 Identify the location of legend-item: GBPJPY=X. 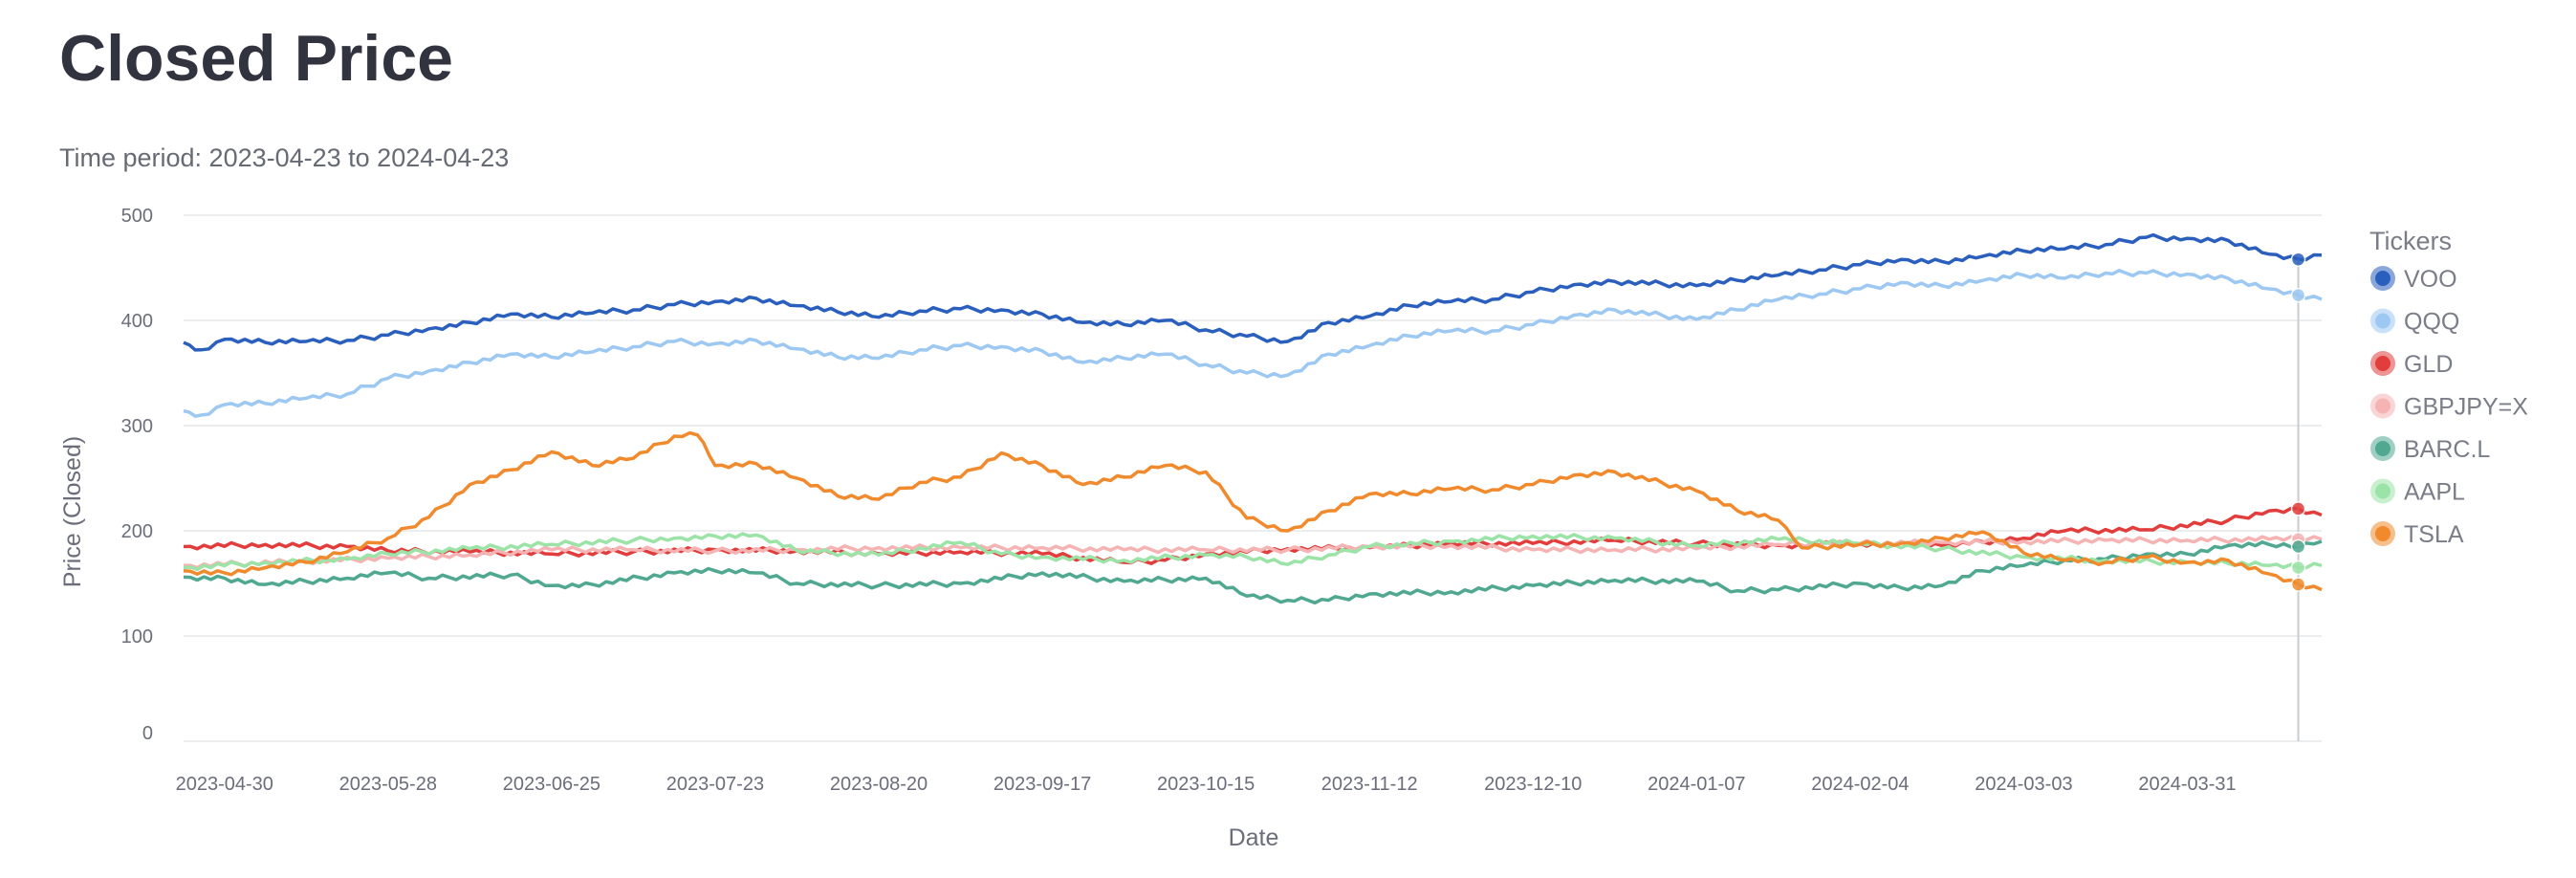
(2449, 407).